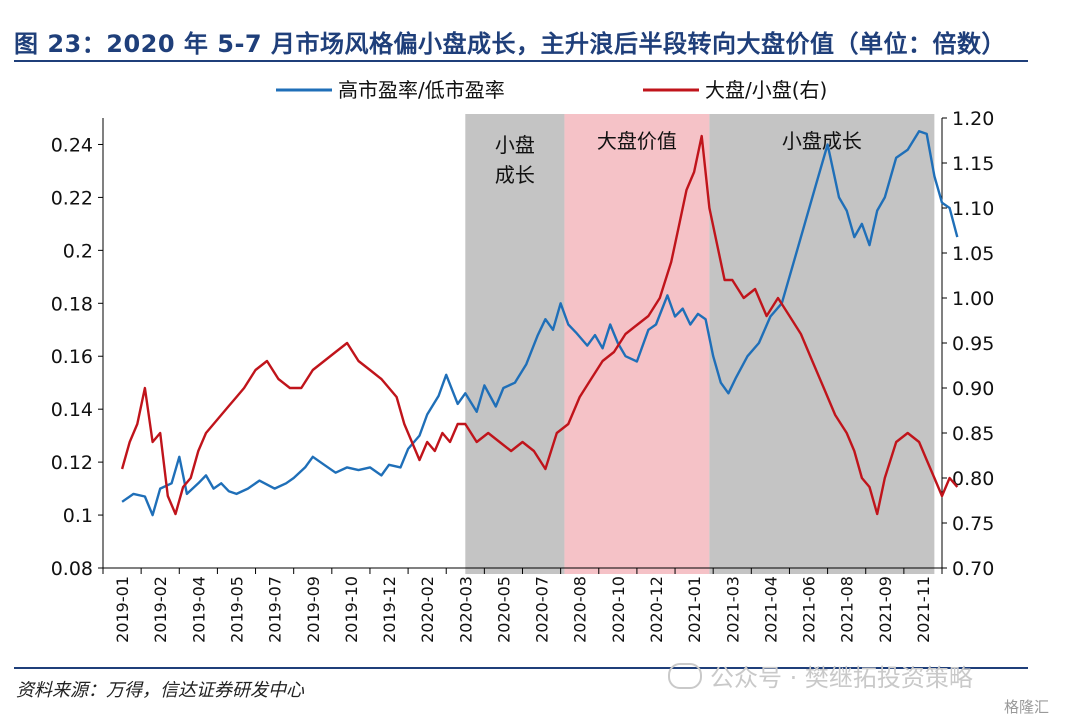 Image resolution: width=1080 pixels, height=719 pixels. I want to click on y-right-tick-label: 1.20, so click(973, 119).